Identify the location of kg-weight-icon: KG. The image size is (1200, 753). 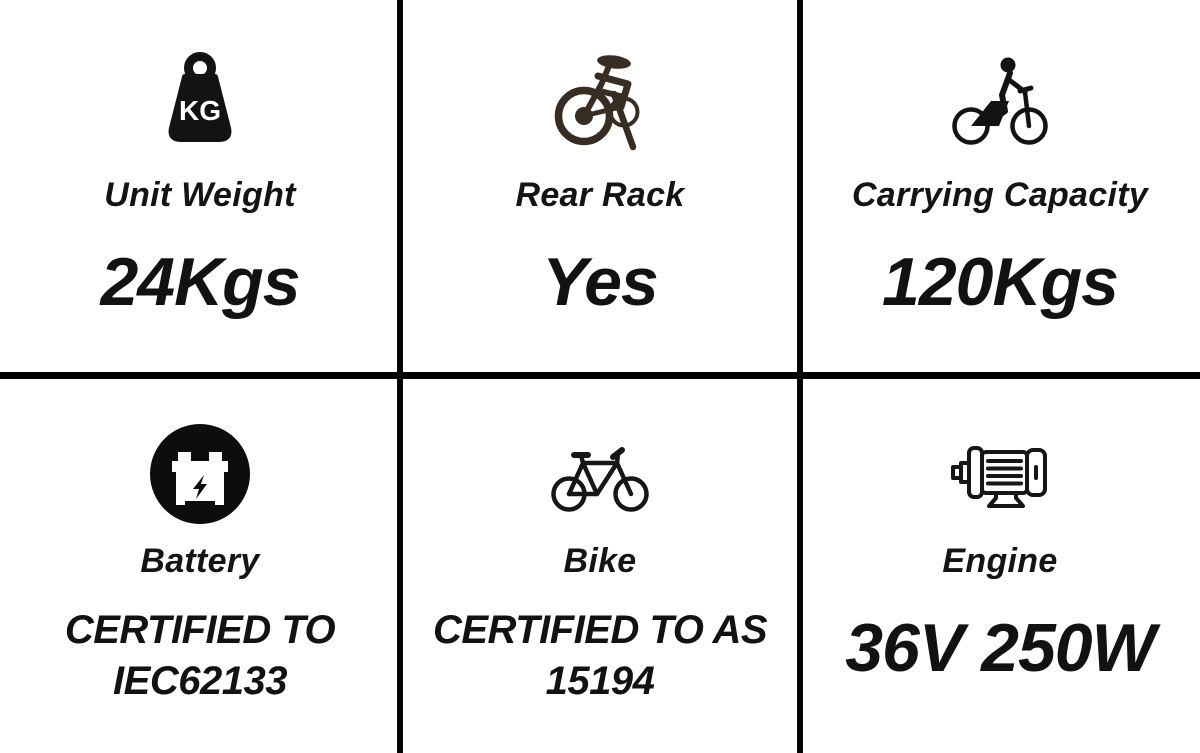
(200, 97).